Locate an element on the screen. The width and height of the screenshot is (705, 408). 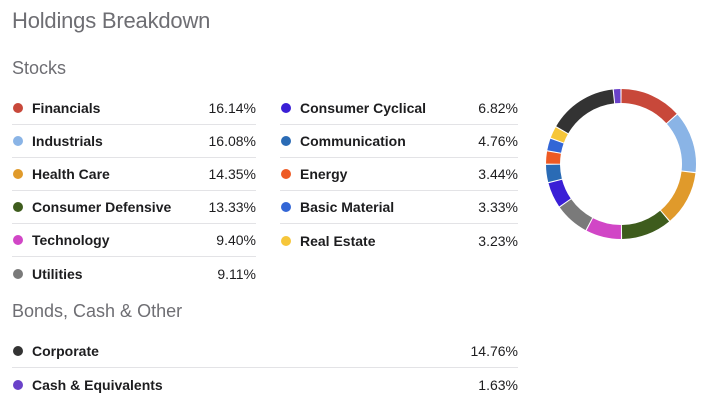
list-item: Energy 3.44% is located at coordinates (399, 174).